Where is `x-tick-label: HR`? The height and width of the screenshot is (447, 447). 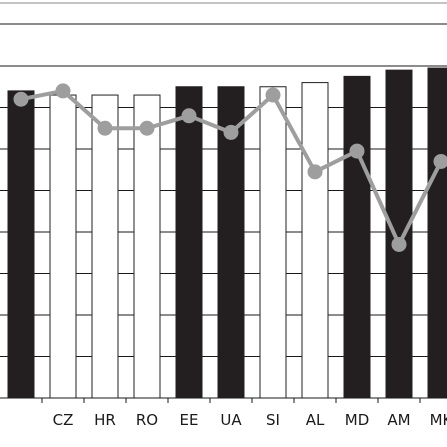
x-tick-label: HR is located at coordinates (105, 420).